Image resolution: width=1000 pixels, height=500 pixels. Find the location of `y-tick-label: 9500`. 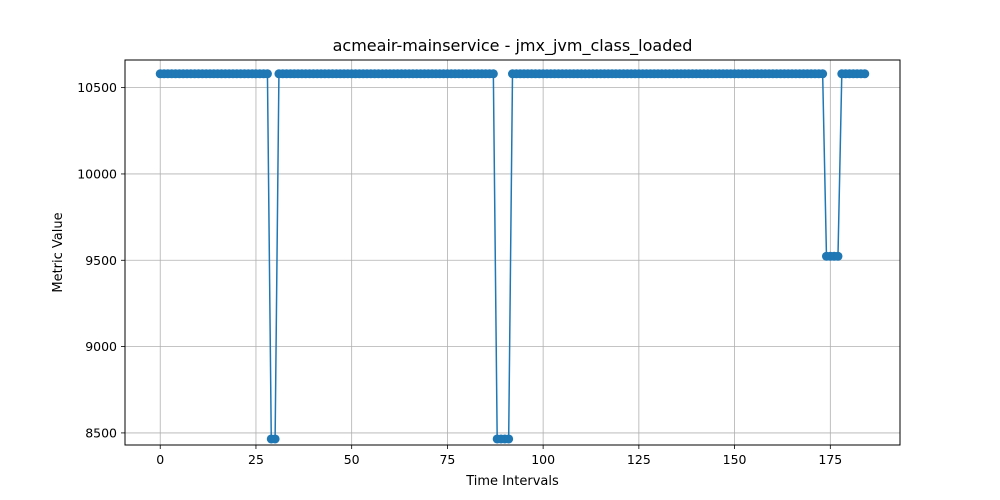

y-tick-label: 9500 is located at coordinates (101, 260).